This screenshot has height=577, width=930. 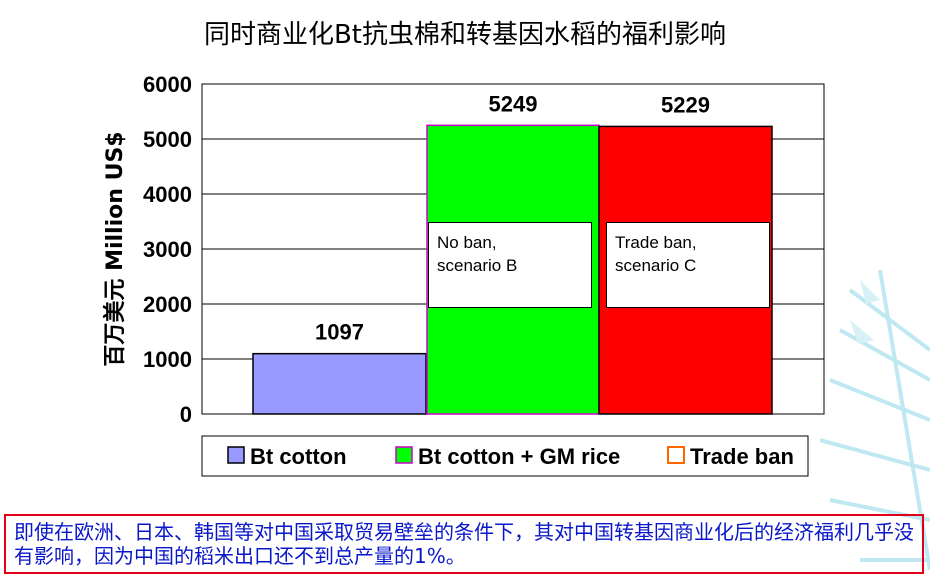 What do you see at coordinates (298, 456) in the screenshot?
I see `legend-label-bt-cotton: Bt cotton` at bounding box center [298, 456].